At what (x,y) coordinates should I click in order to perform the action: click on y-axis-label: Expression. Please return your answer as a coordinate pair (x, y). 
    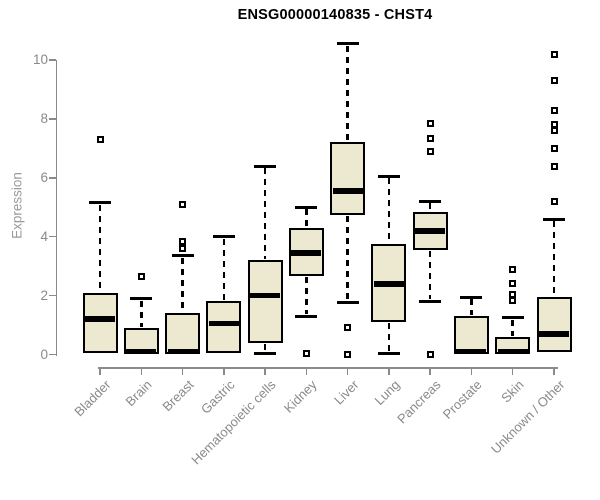
    Looking at the image, I should click on (17, 205).